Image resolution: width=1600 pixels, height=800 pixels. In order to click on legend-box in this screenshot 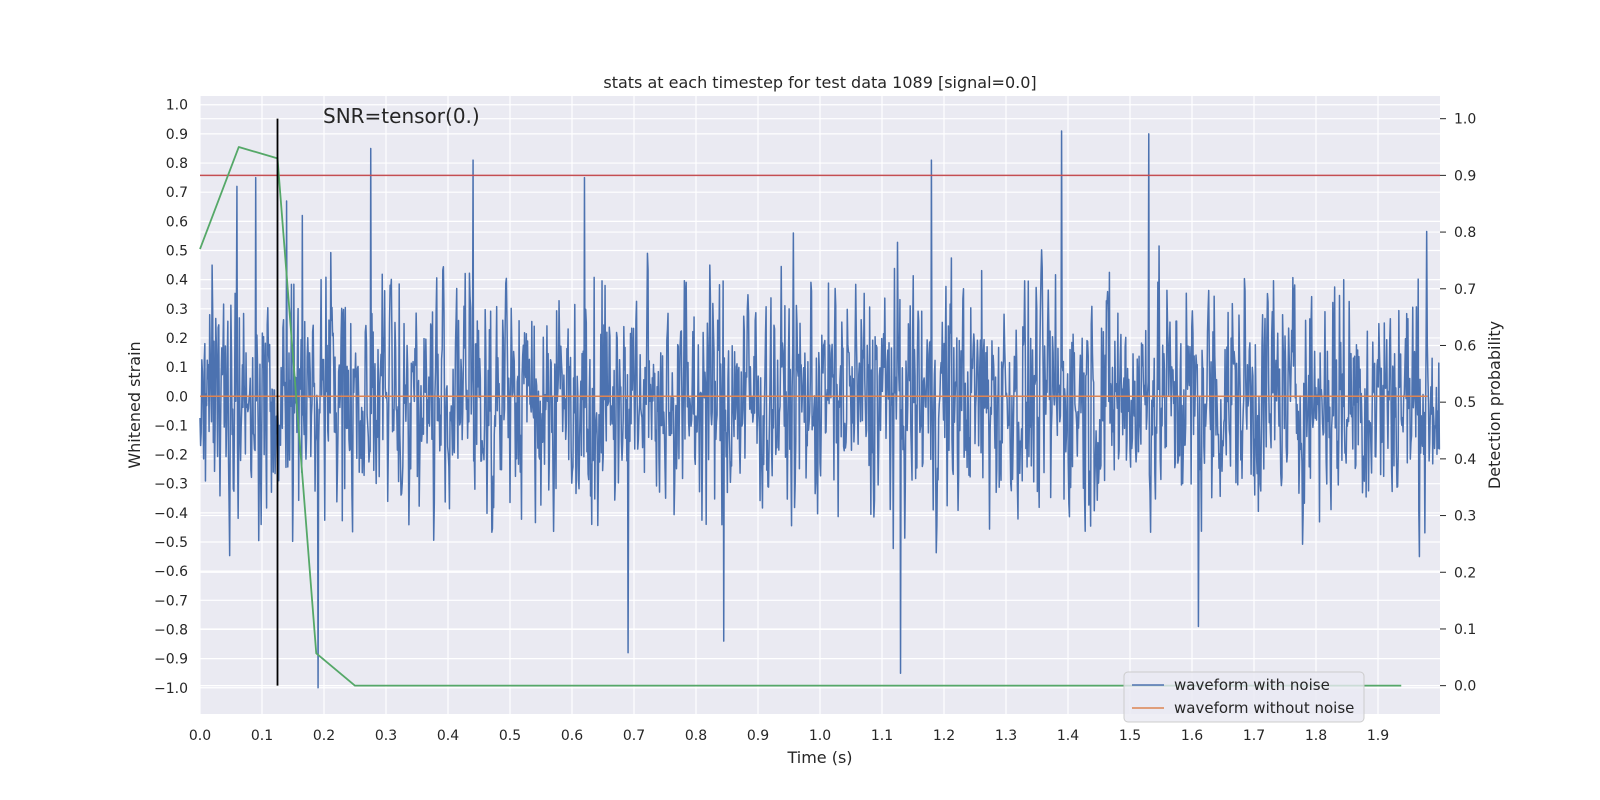, I will do `click(1244, 697)`.